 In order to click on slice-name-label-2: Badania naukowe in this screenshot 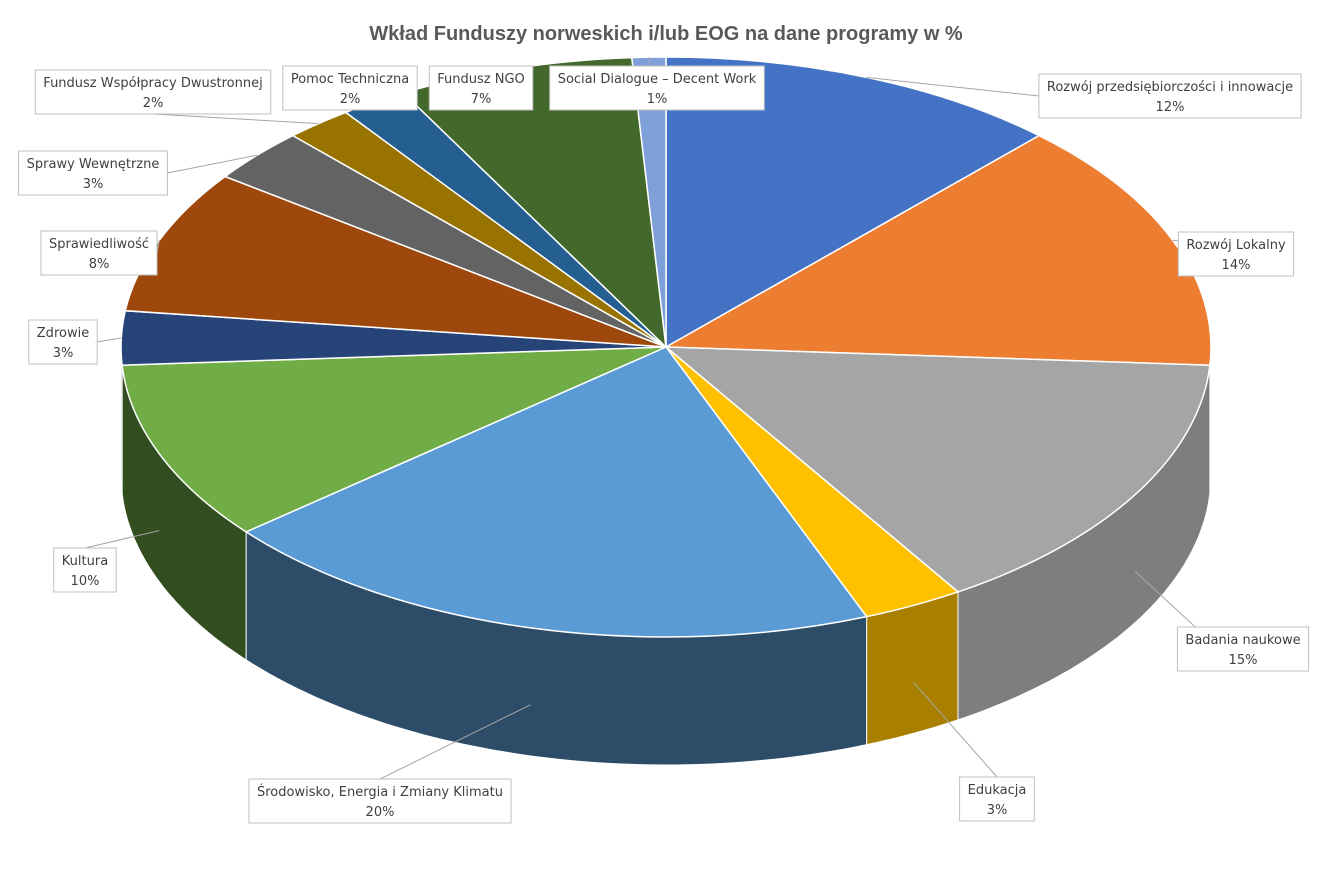, I will do `click(1242, 640)`.